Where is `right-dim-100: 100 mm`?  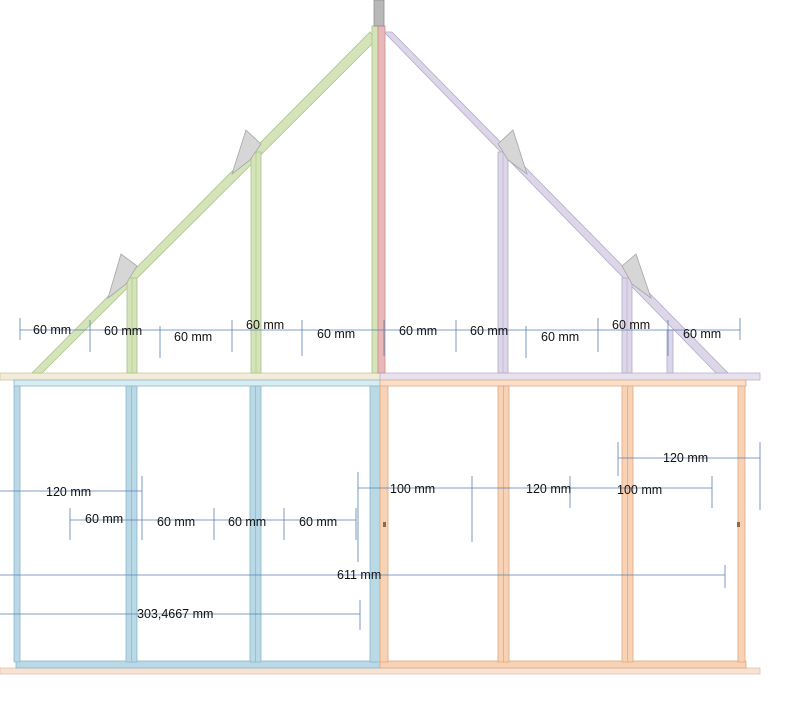
right-dim-100: 100 mm is located at coordinates (412, 489).